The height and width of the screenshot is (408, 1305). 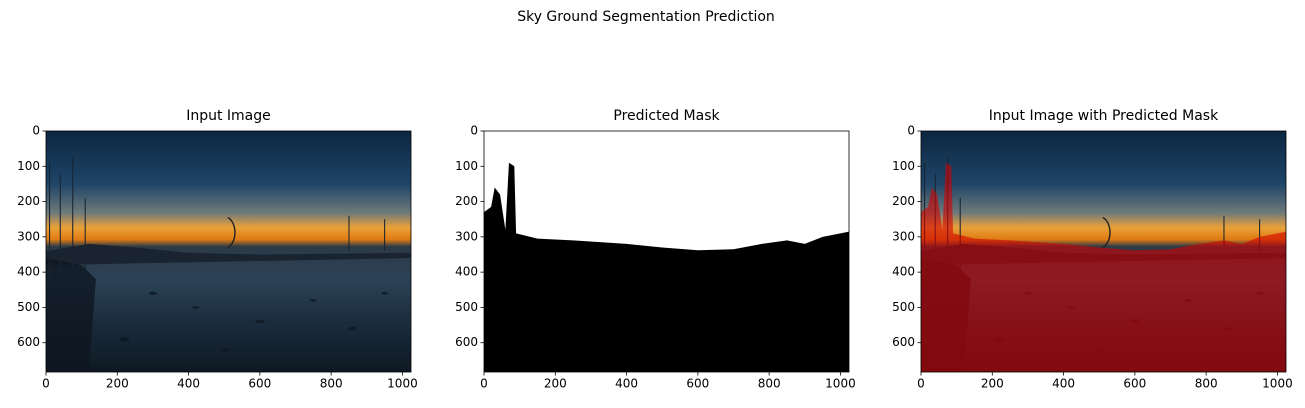 I want to click on axes-title: Predicted Mask, so click(x=666, y=116).